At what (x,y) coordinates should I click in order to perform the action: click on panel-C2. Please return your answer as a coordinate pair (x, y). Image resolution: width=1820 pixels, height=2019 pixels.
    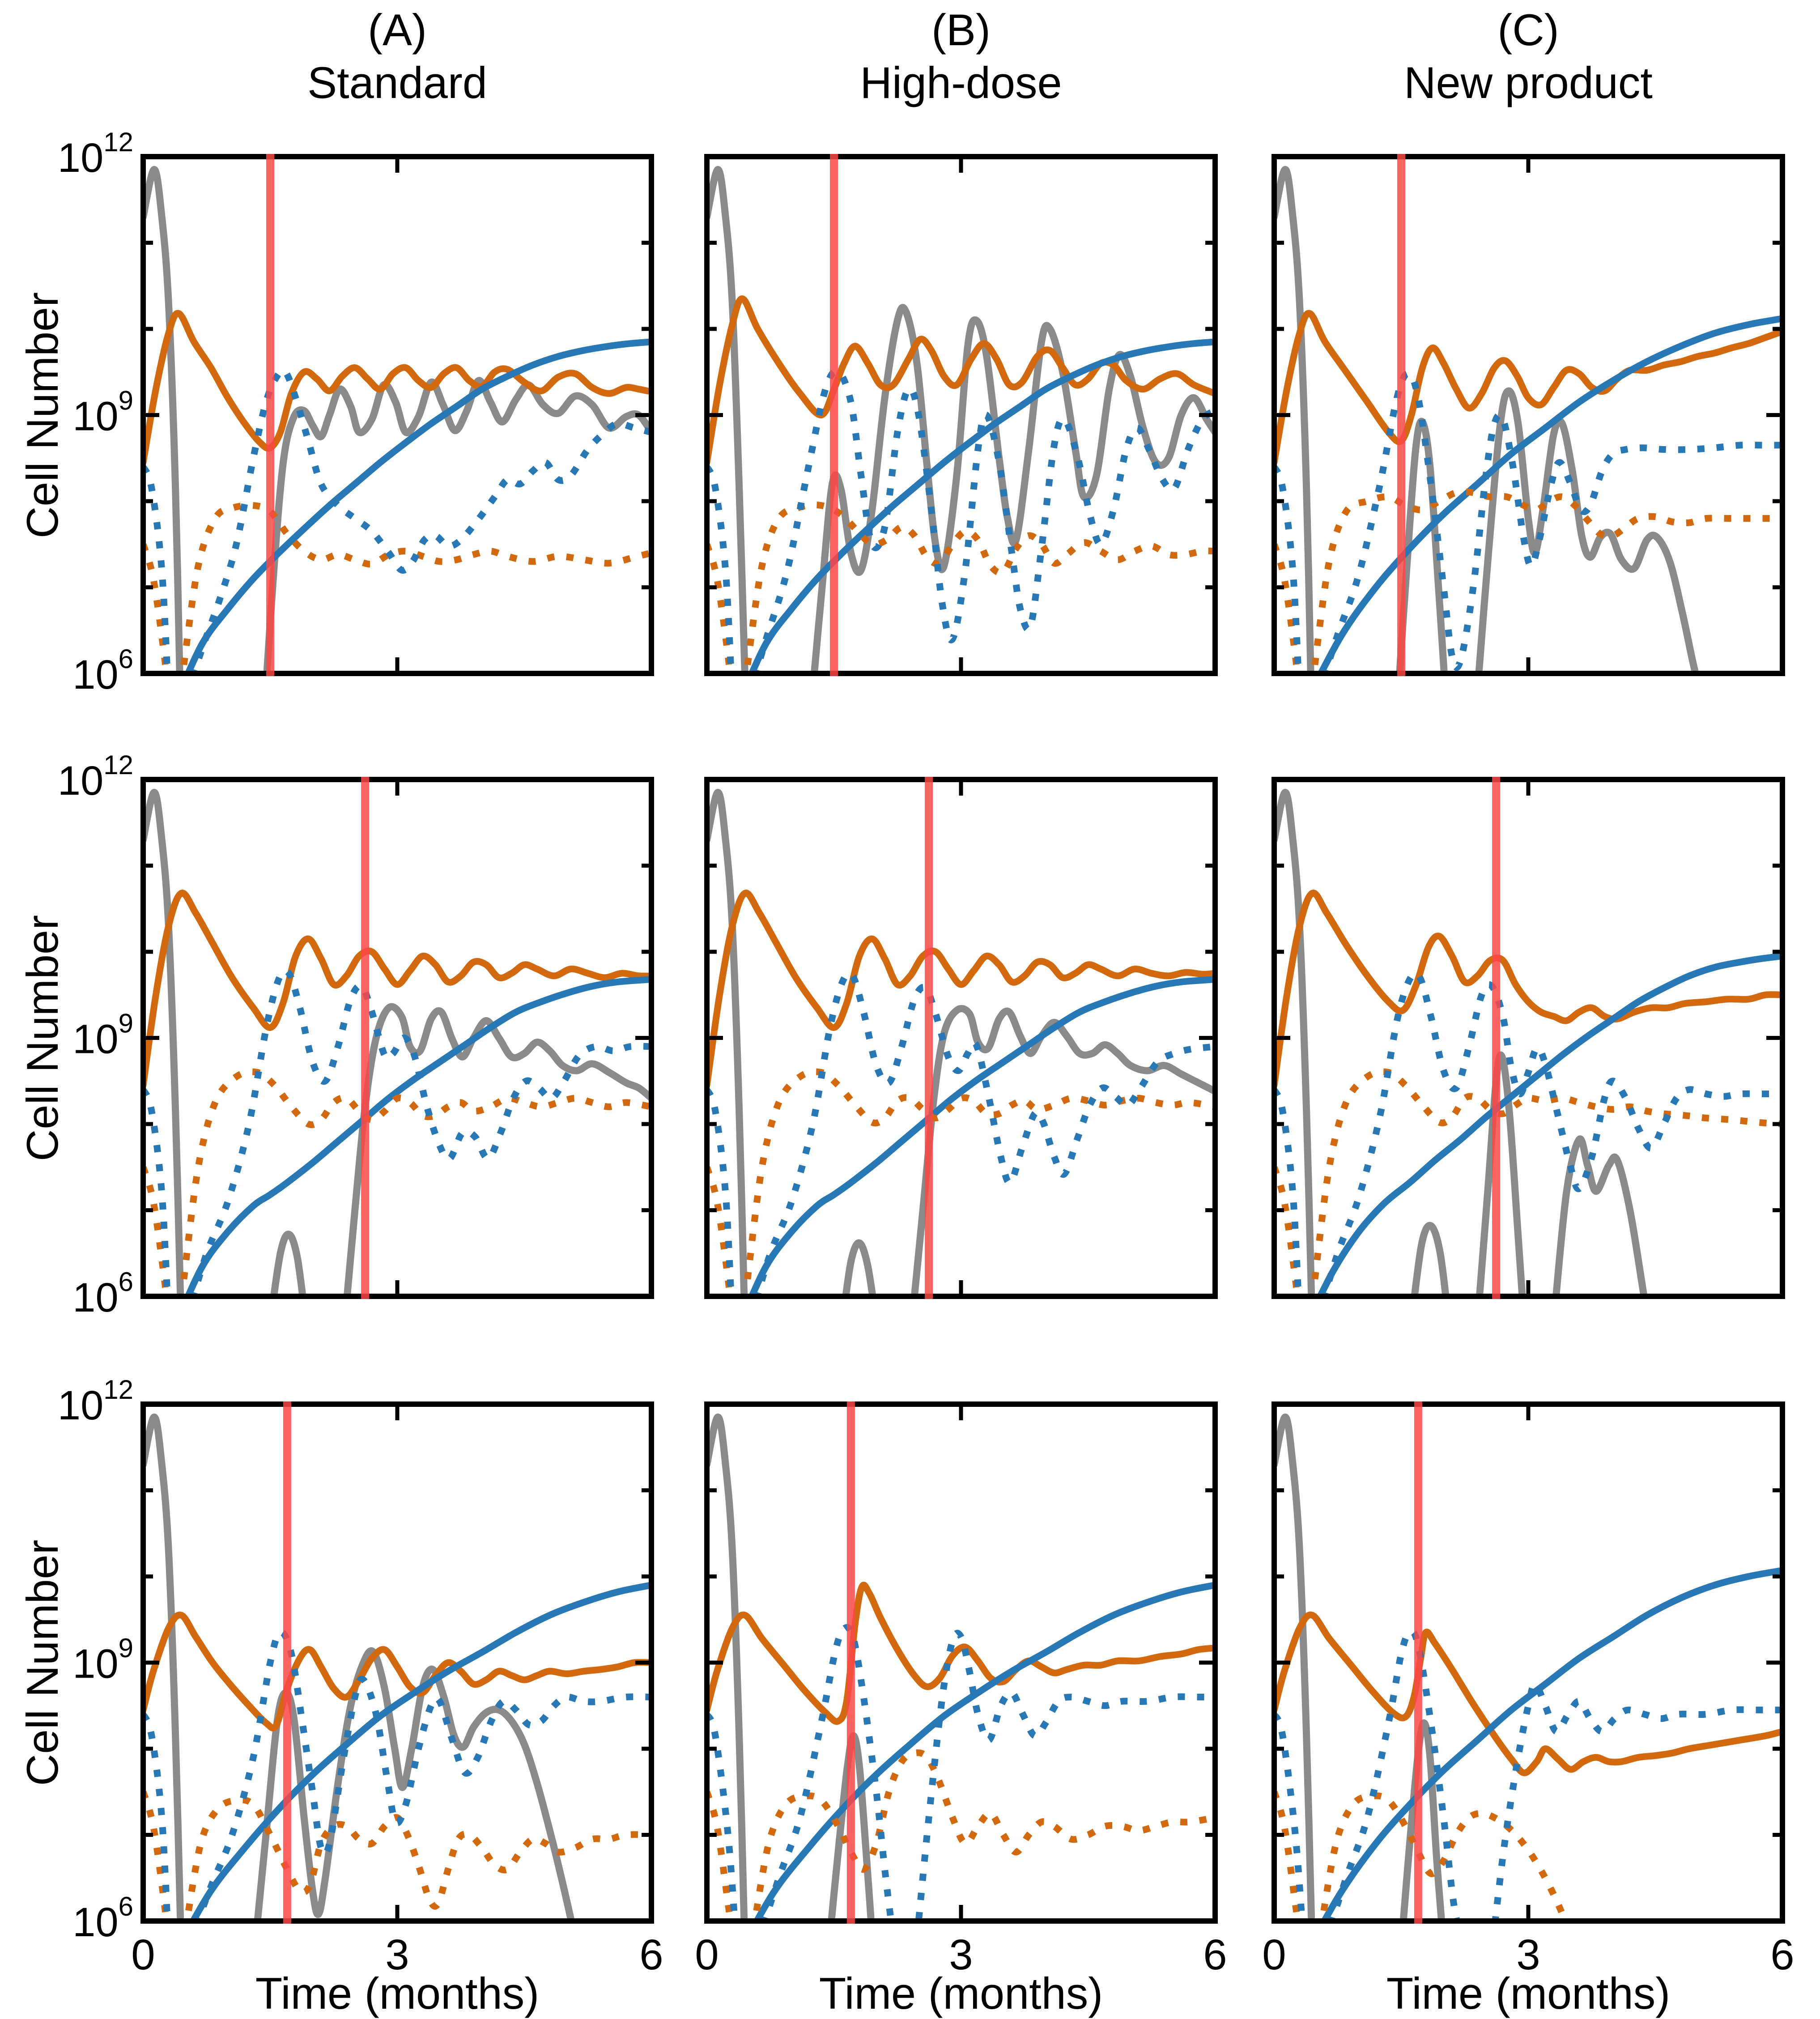
    Looking at the image, I should click on (1528, 1038).